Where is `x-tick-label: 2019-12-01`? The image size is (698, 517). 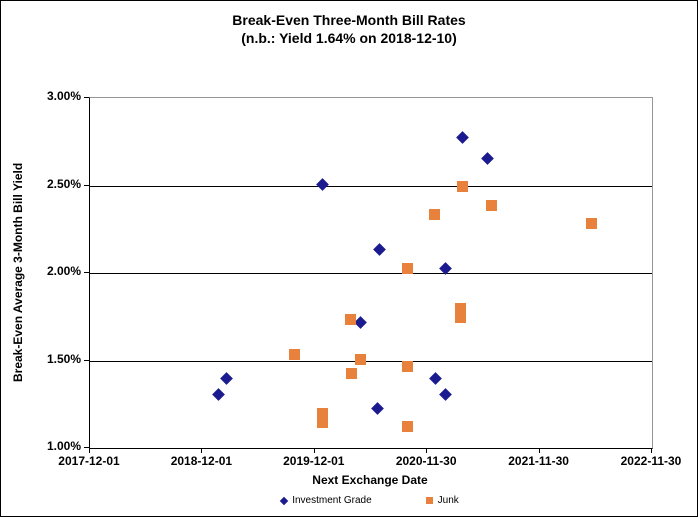
x-tick-label: 2019-12-01 is located at coordinates (314, 461).